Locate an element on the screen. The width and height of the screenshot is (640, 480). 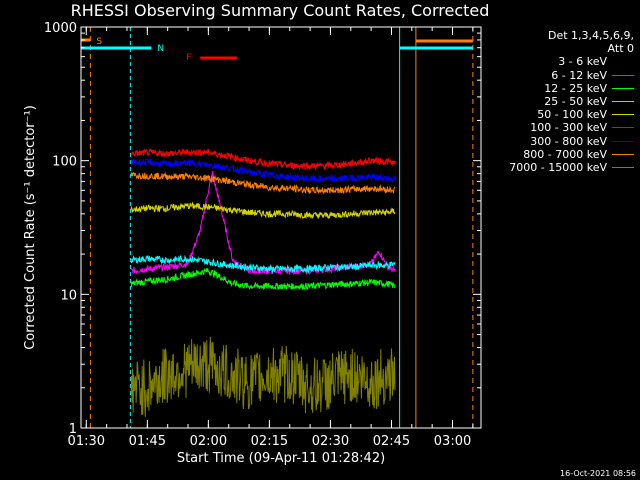
x-tick-label: 02:30 is located at coordinates (330, 441).